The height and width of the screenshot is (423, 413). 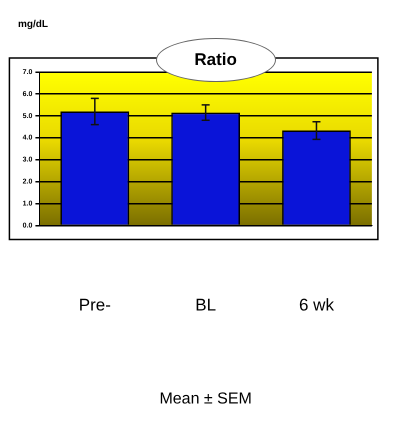 What do you see at coordinates (205, 399) in the screenshot?
I see `text: Mean ± SEM` at bounding box center [205, 399].